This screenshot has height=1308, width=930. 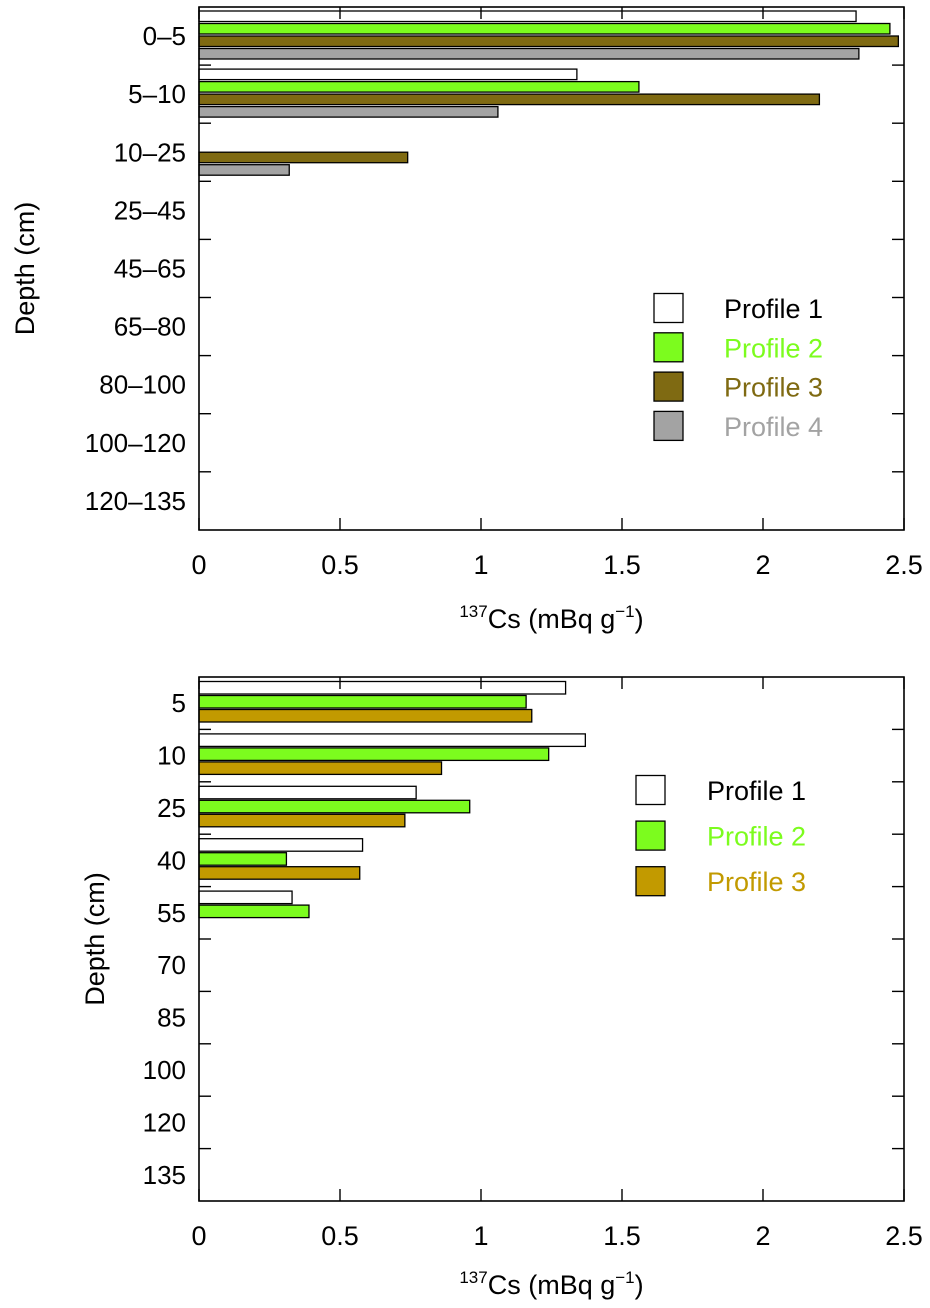 What do you see at coordinates (164, 1175) in the screenshot?
I see `y-tick-label: 135` at bounding box center [164, 1175].